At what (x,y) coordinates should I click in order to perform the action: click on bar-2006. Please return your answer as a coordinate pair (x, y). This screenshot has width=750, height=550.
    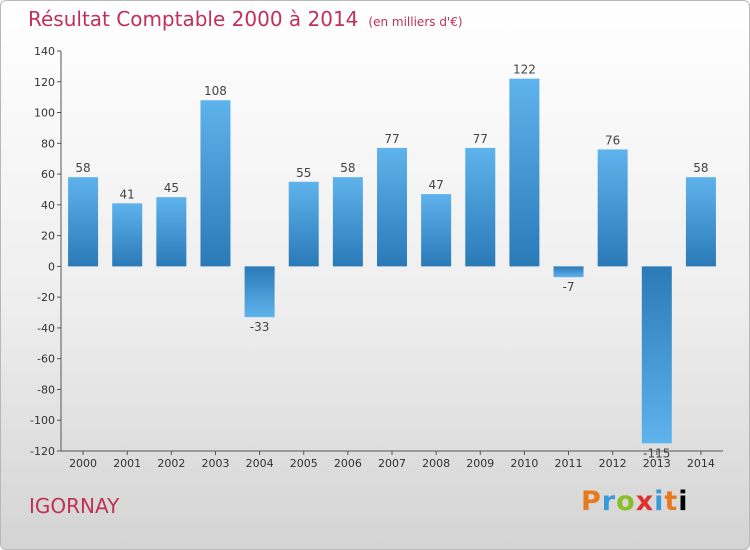
    Looking at the image, I should click on (347, 222).